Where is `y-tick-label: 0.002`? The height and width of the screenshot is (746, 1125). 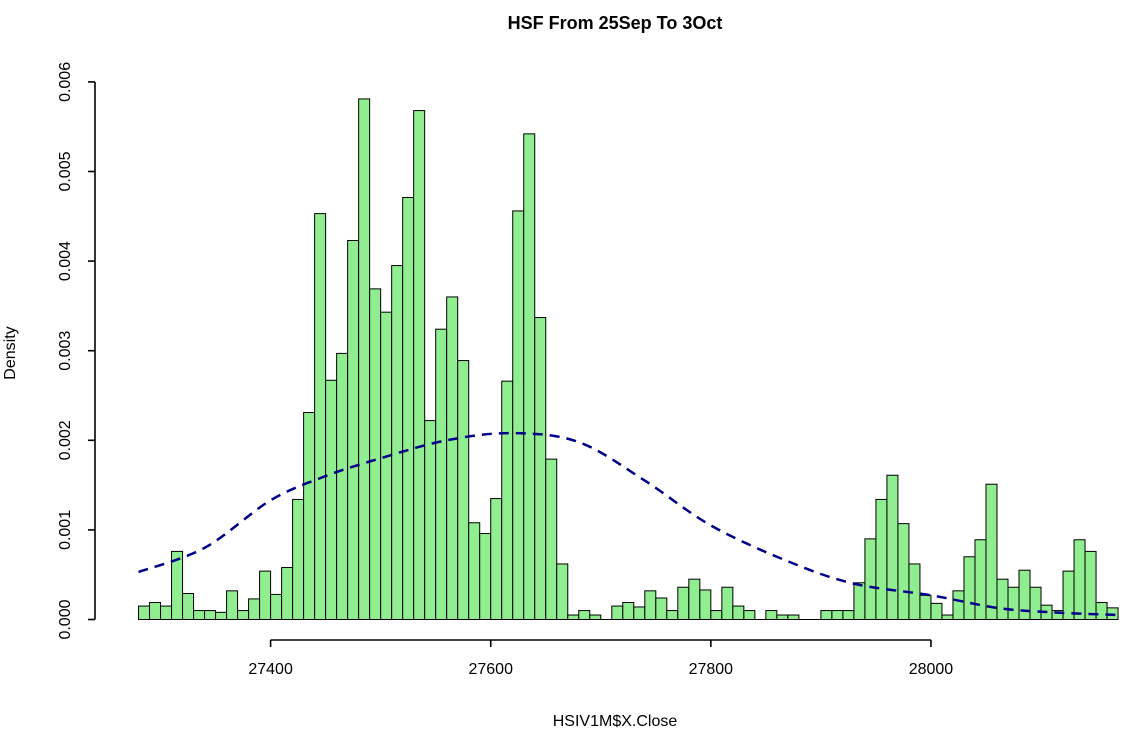
y-tick-label: 0.002 is located at coordinates (65, 440).